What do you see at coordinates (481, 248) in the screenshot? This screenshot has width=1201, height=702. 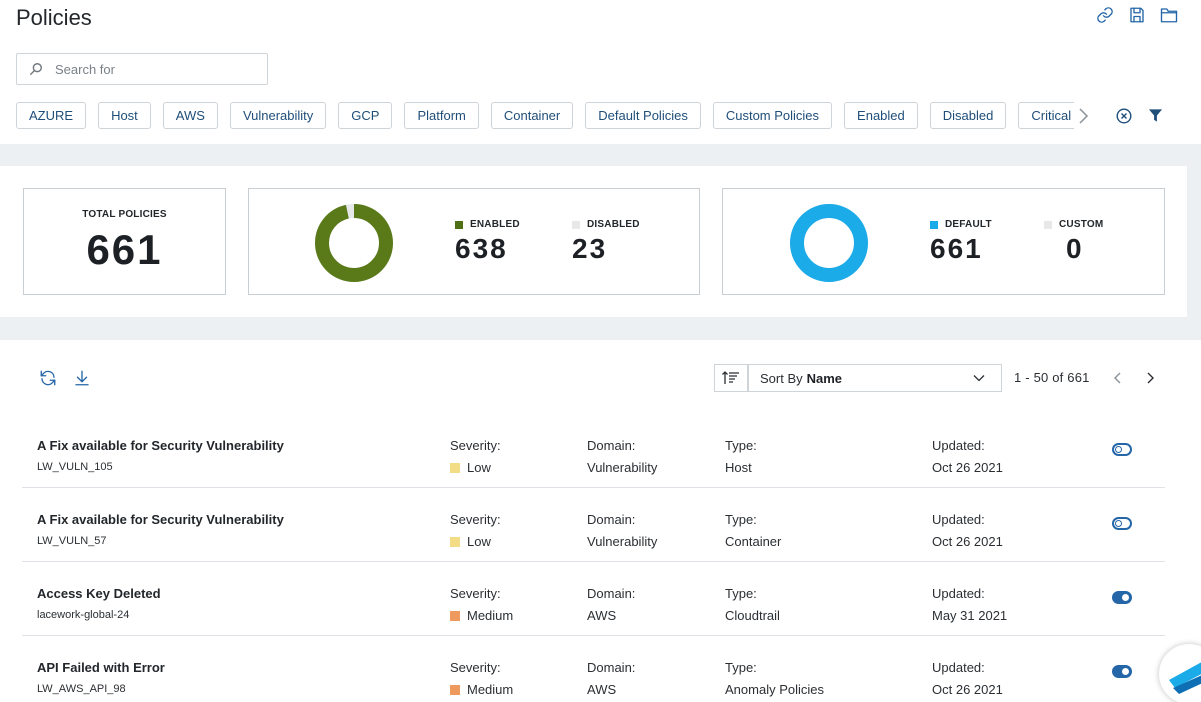 I see `enabled-value: 638` at bounding box center [481, 248].